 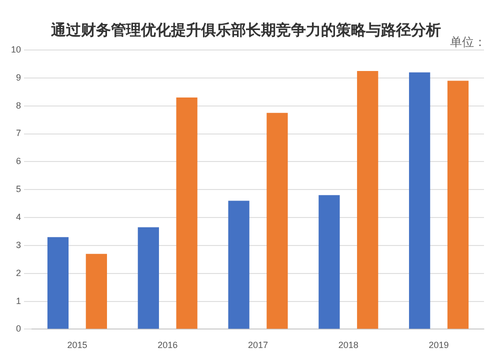 I want to click on x-tick-label: 2017, so click(x=258, y=345).